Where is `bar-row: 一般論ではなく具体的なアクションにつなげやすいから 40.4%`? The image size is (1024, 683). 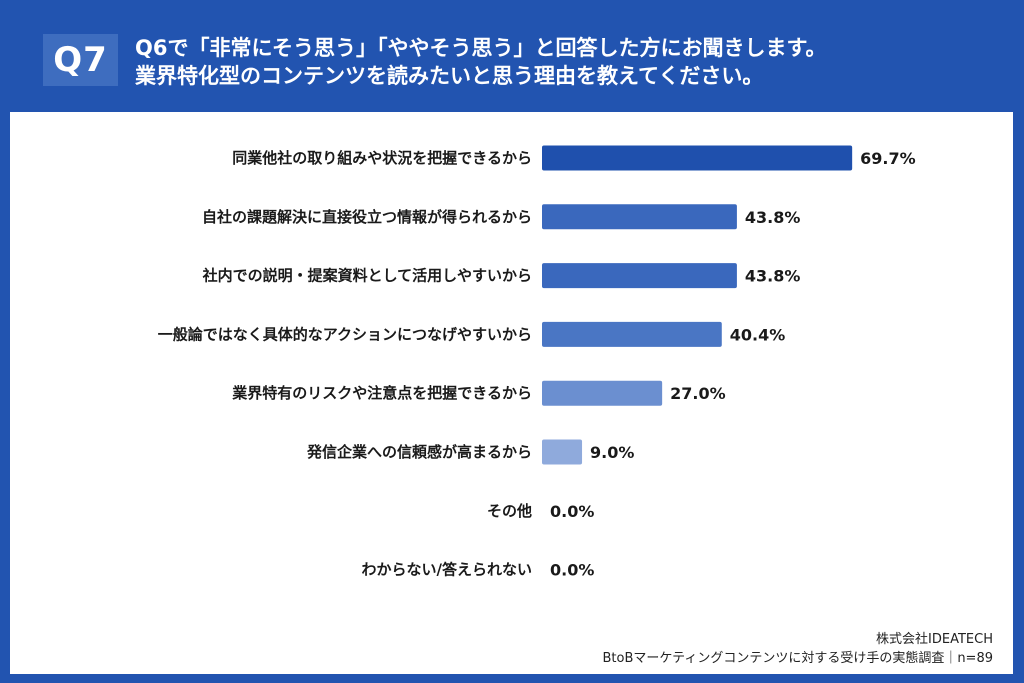
bar-row: 一般論ではなく具体的なアクションにつなげやすいから 40.4% is located at coordinates (472, 334).